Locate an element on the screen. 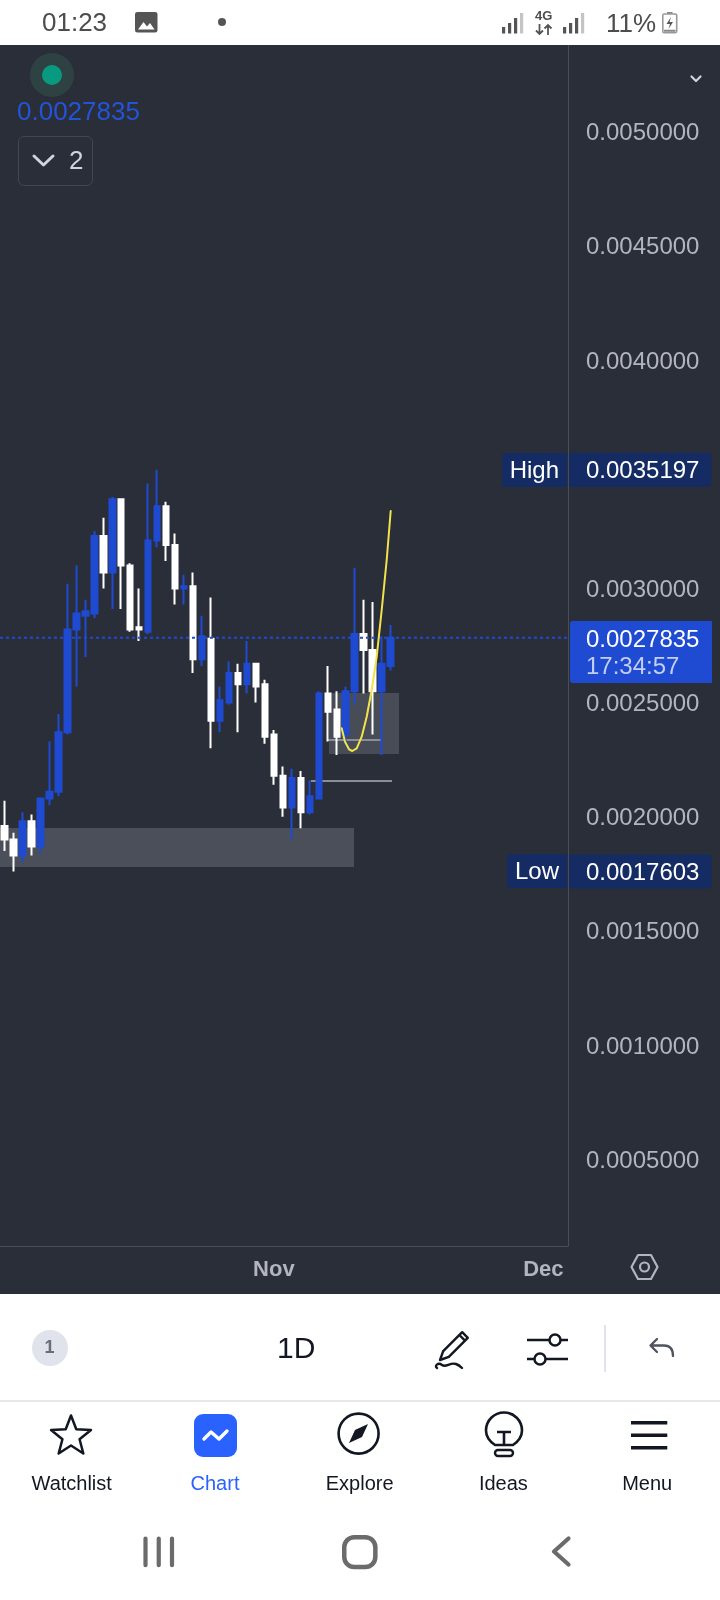 The height and width of the screenshot is (1600, 720). text: Explore is located at coordinates (359, 1483).